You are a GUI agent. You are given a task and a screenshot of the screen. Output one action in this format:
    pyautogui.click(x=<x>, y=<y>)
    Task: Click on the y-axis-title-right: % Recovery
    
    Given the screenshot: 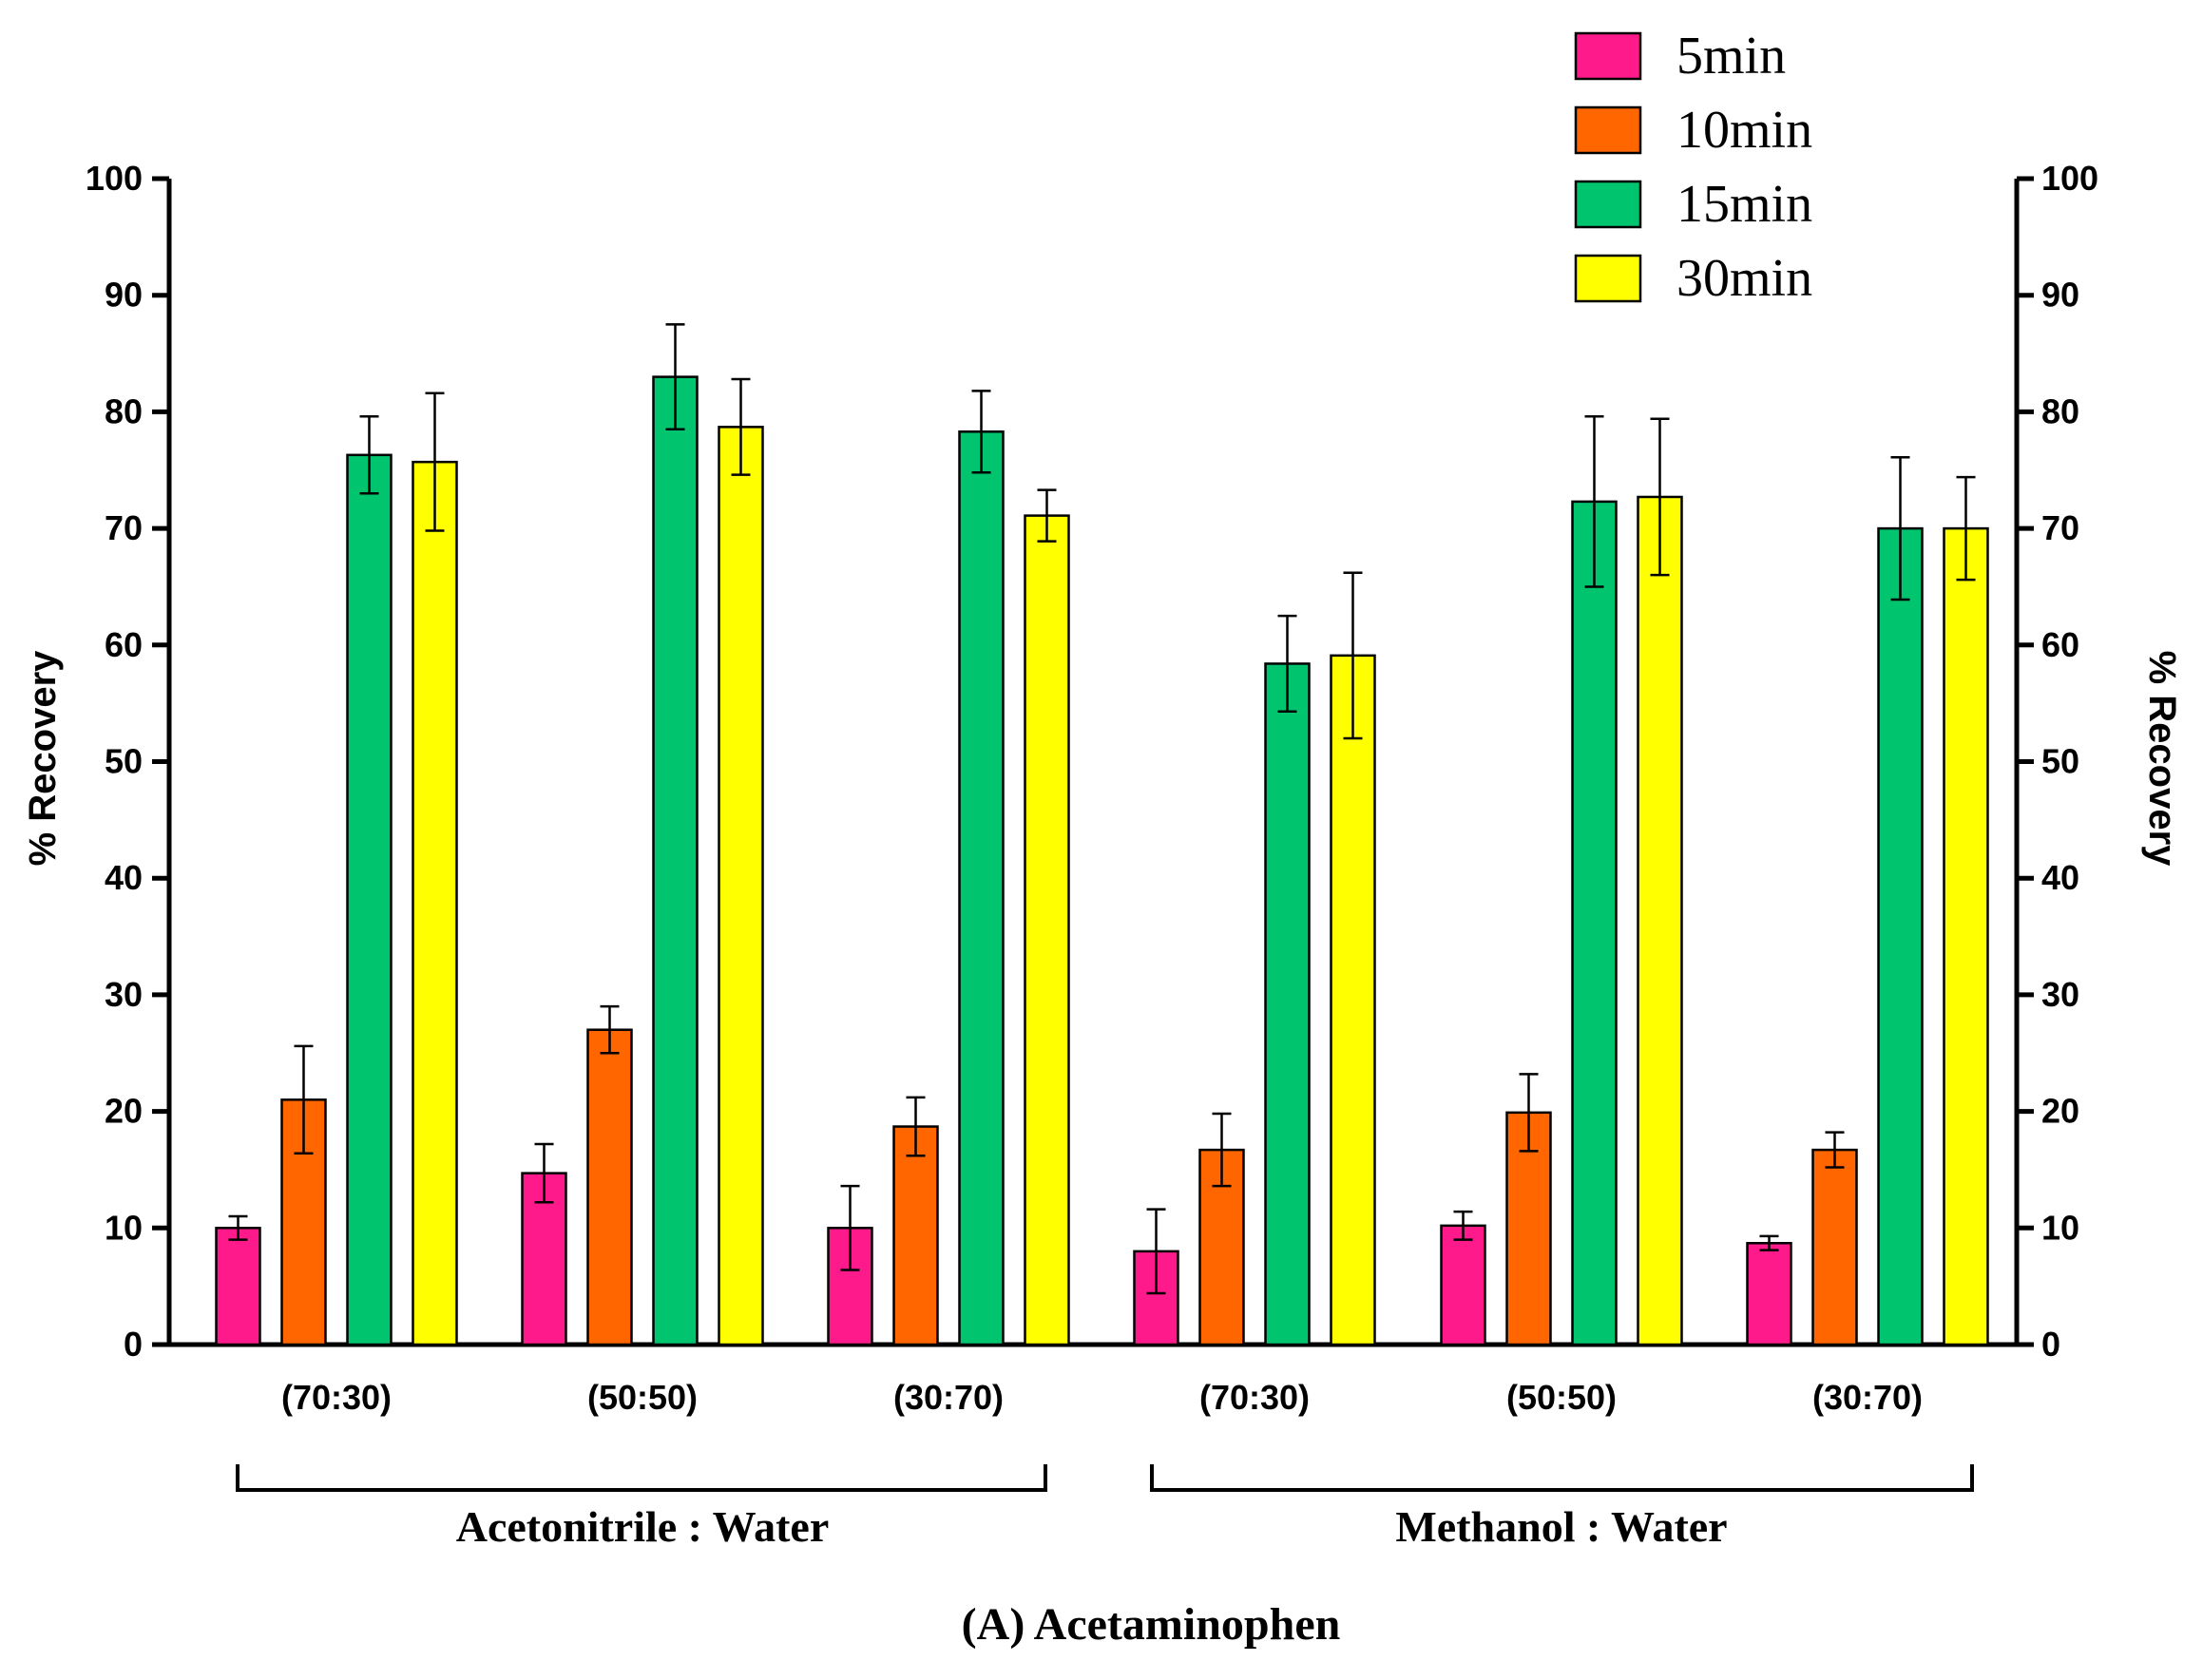 What is the action you would take?
    pyautogui.click(x=2162, y=759)
    